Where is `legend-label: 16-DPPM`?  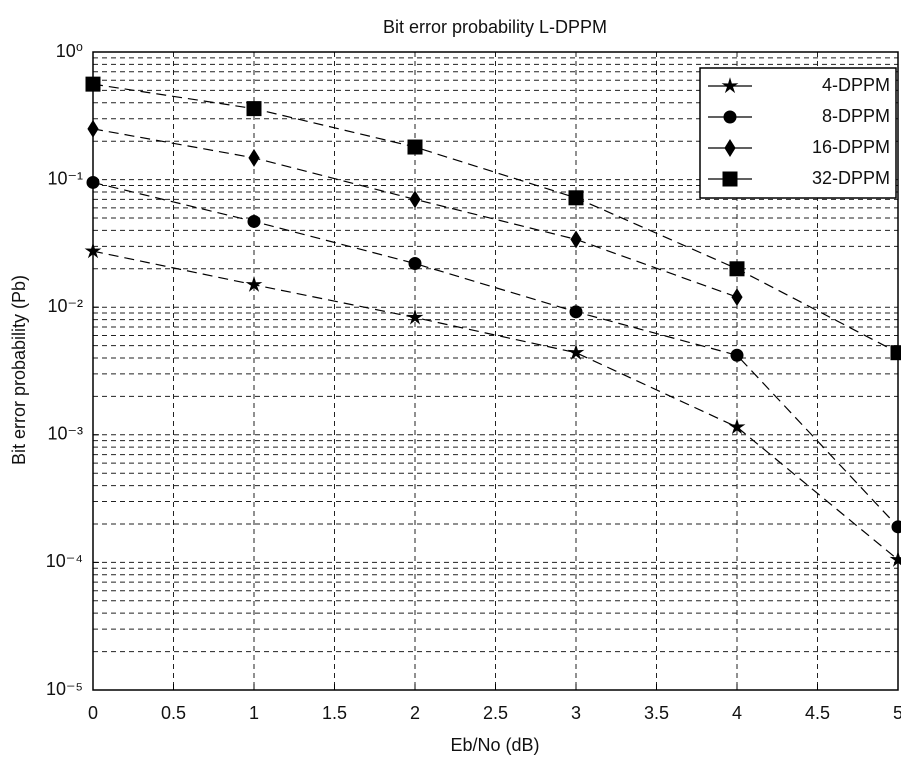
legend-label: 16-DPPM is located at coordinates (851, 147).